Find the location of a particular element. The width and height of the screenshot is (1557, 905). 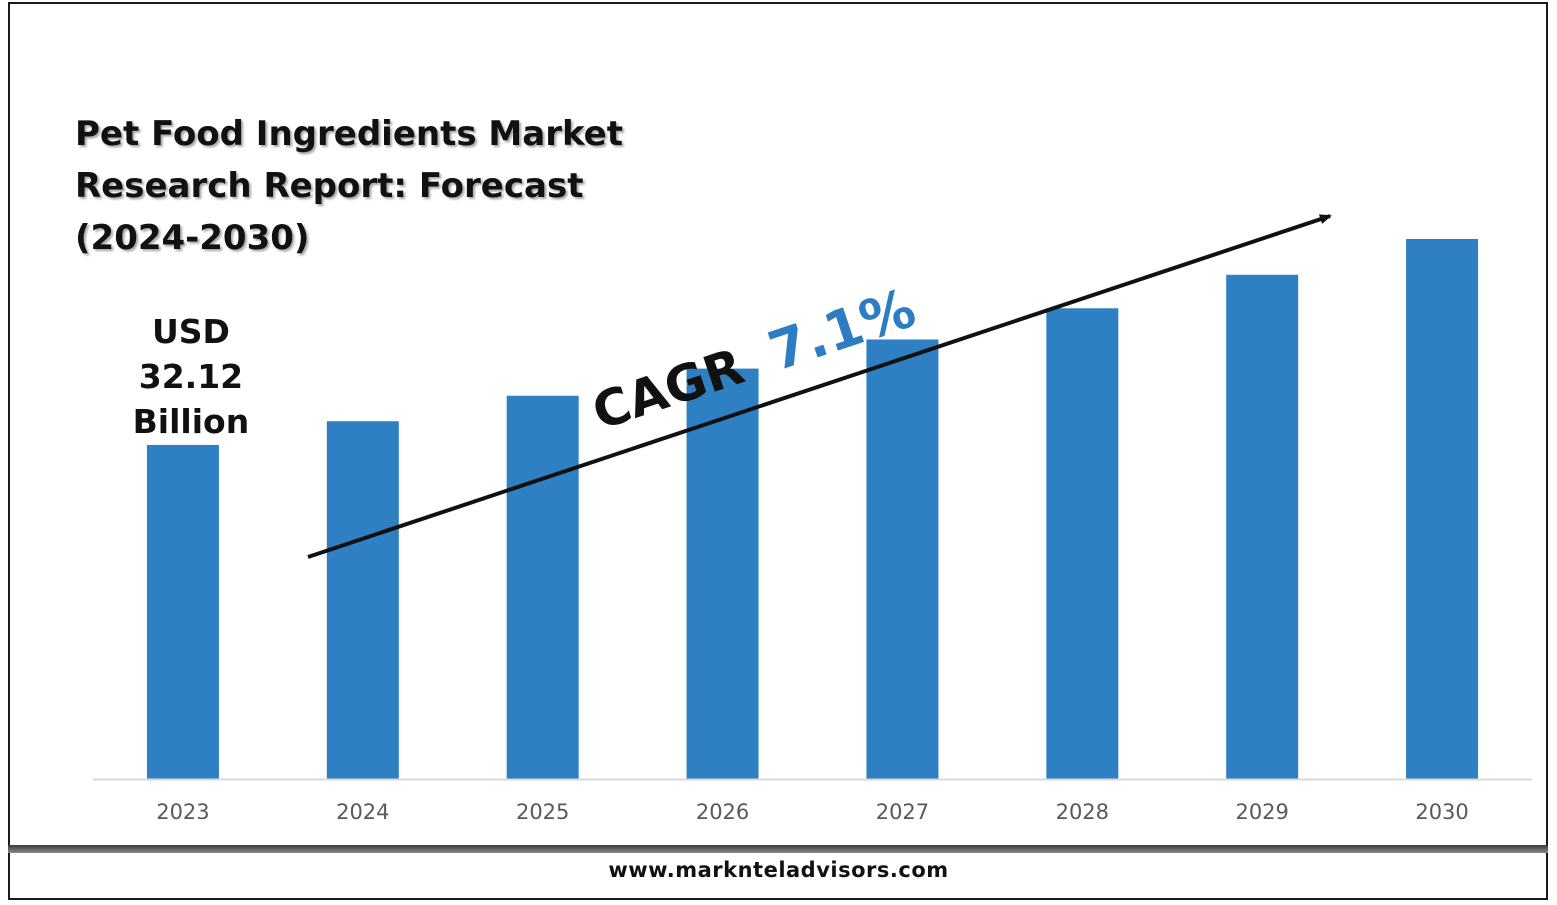

x-tick-label: 2030 is located at coordinates (1441, 812).